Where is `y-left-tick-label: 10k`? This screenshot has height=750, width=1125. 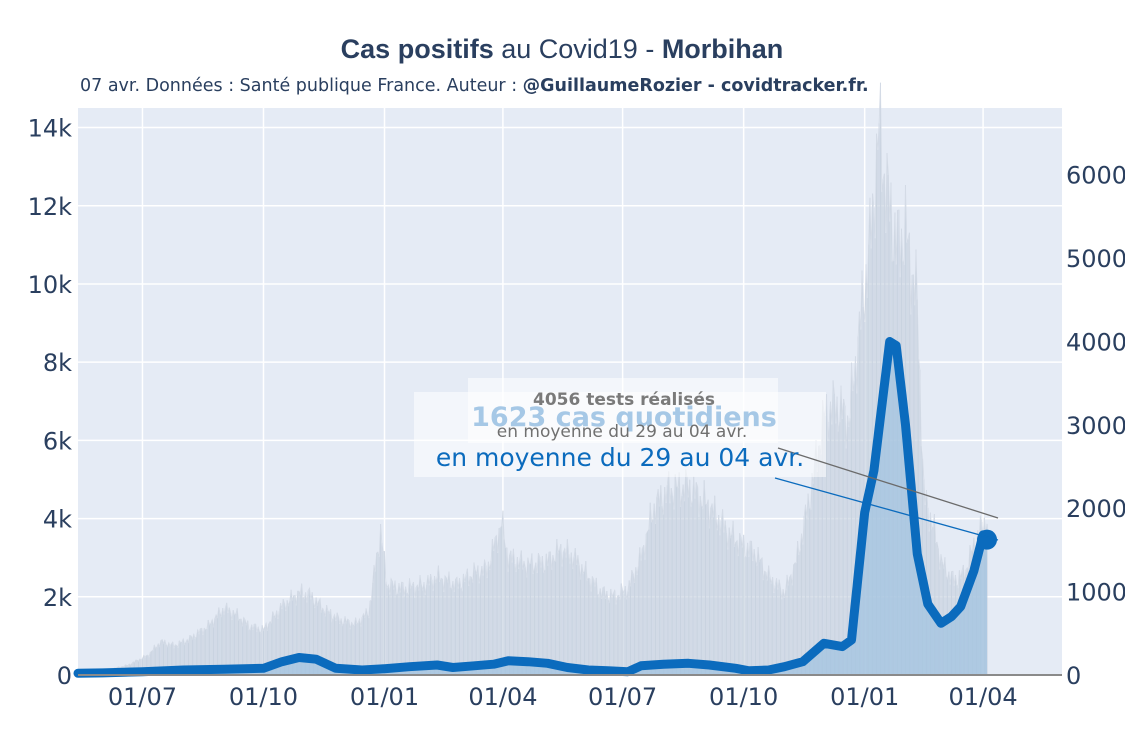
y-left-tick-label: 10k is located at coordinates (50, 285).